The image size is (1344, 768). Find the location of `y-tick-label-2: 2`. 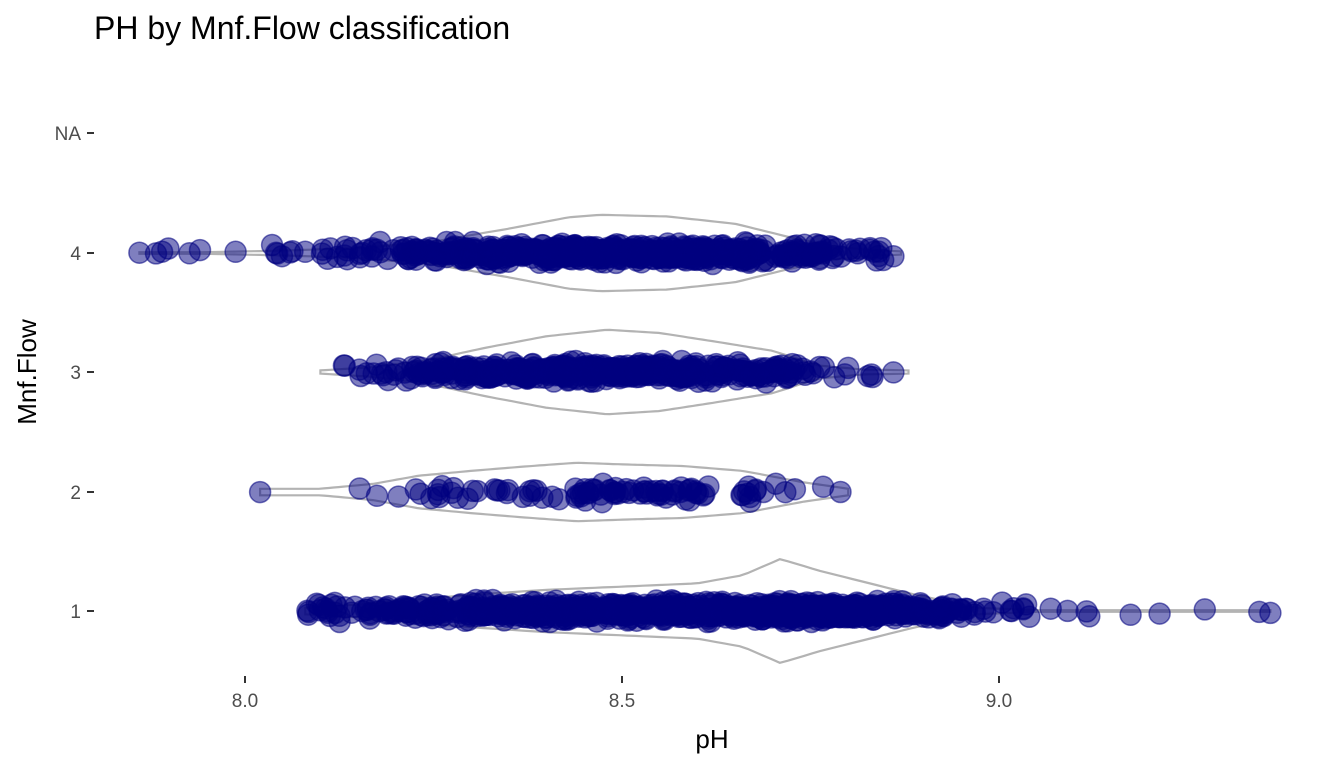

y-tick-label-2: 2 is located at coordinates (75, 493).